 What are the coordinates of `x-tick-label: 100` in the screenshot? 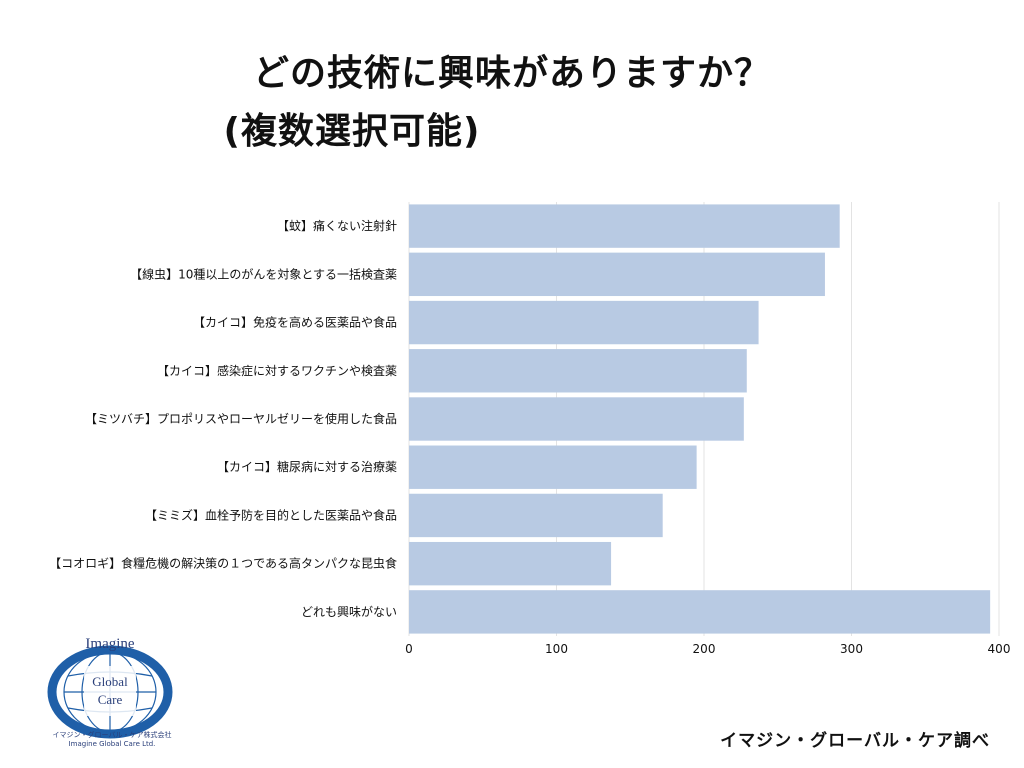 It's located at (556, 649).